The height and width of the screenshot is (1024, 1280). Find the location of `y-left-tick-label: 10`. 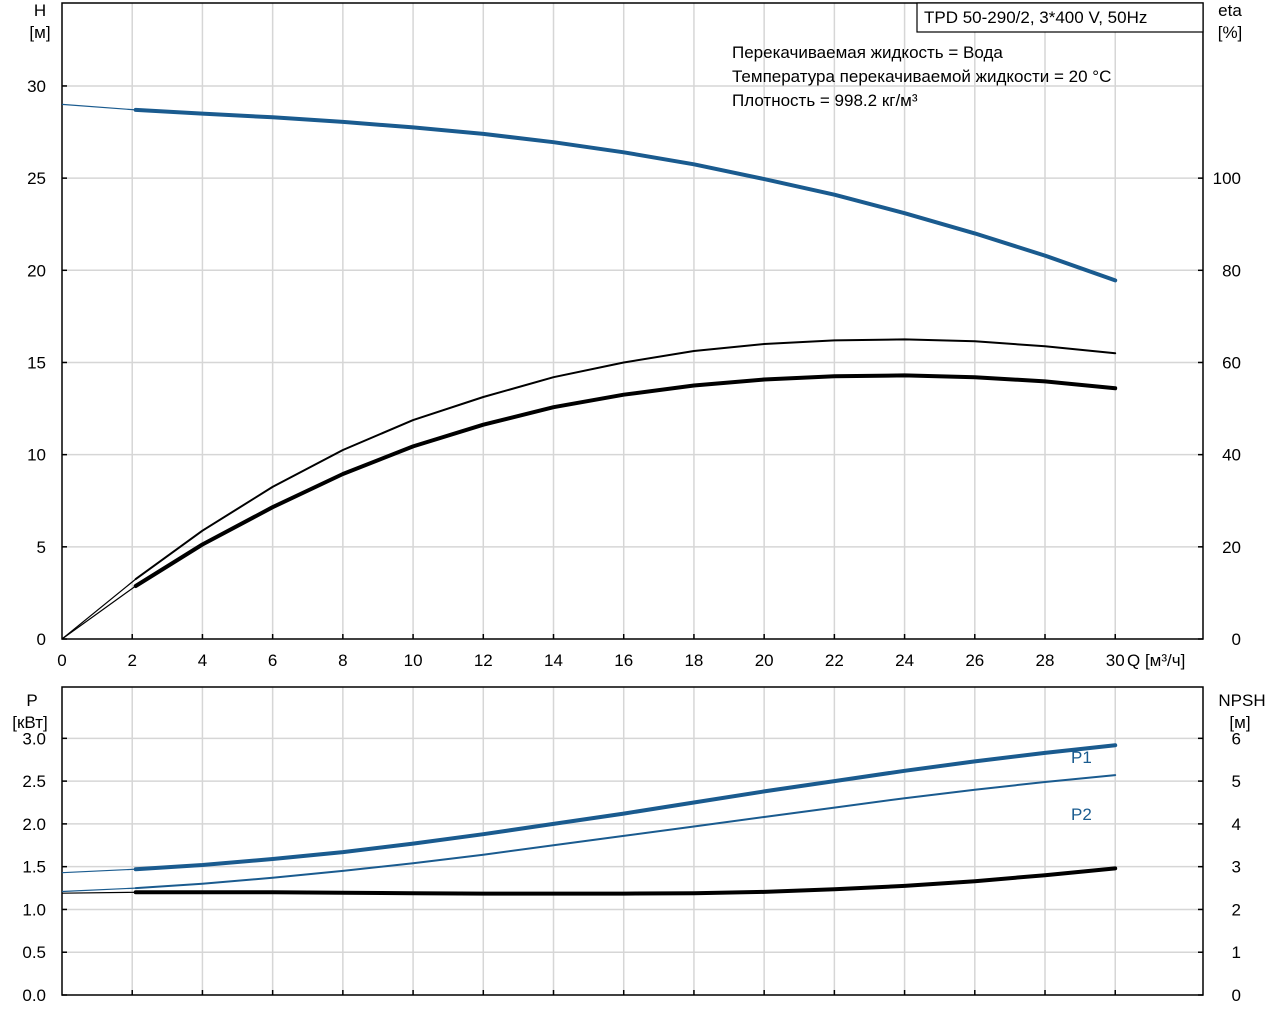

y-left-tick-label: 10 is located at coordinates (36, 455).